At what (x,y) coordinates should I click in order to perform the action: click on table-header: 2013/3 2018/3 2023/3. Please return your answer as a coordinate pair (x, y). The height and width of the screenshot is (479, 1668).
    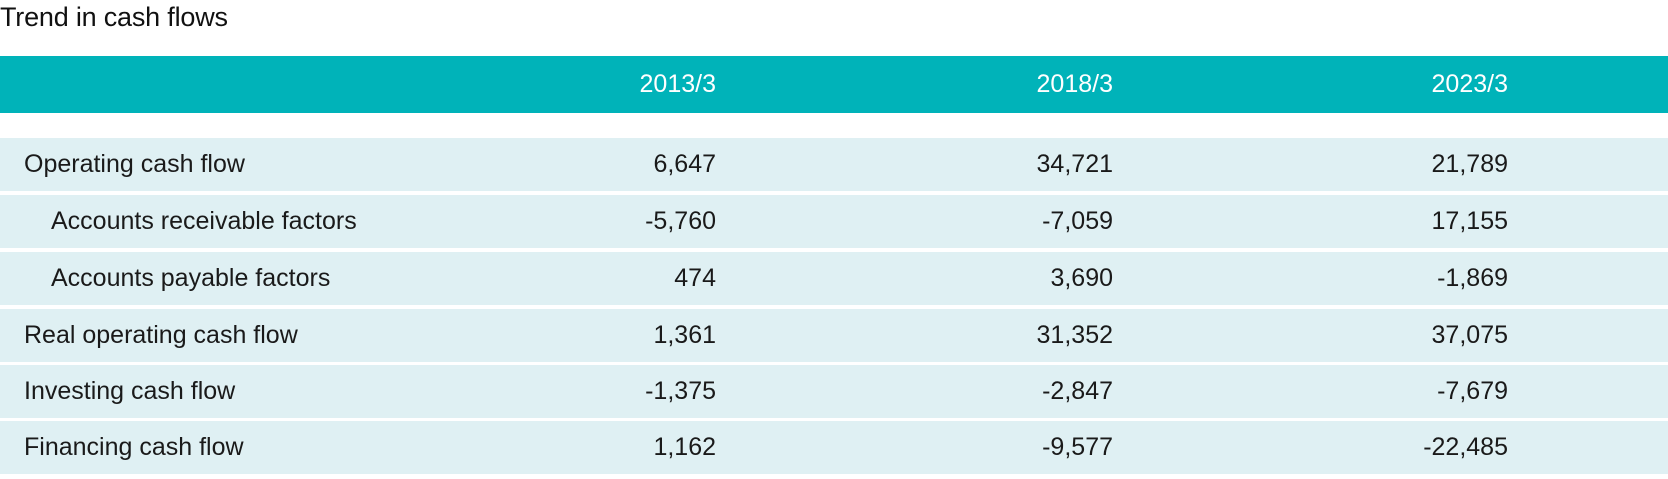
    Looking at the image, I should click on (834, 84).